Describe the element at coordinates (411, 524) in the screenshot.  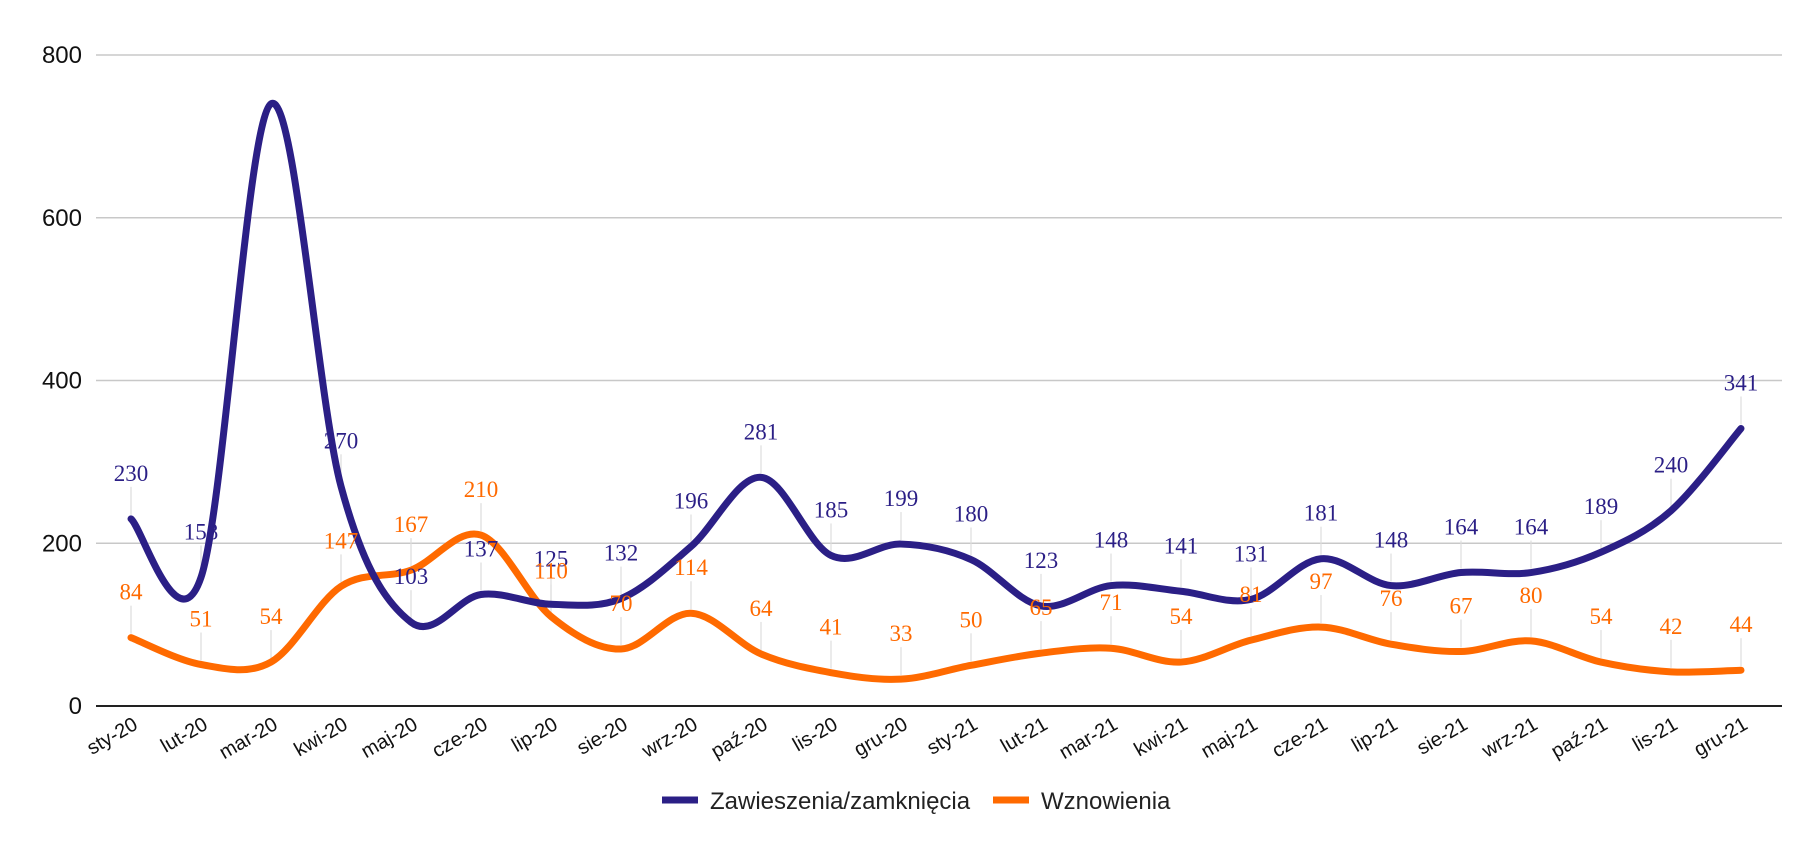
I see `data-label: 167` at that location.